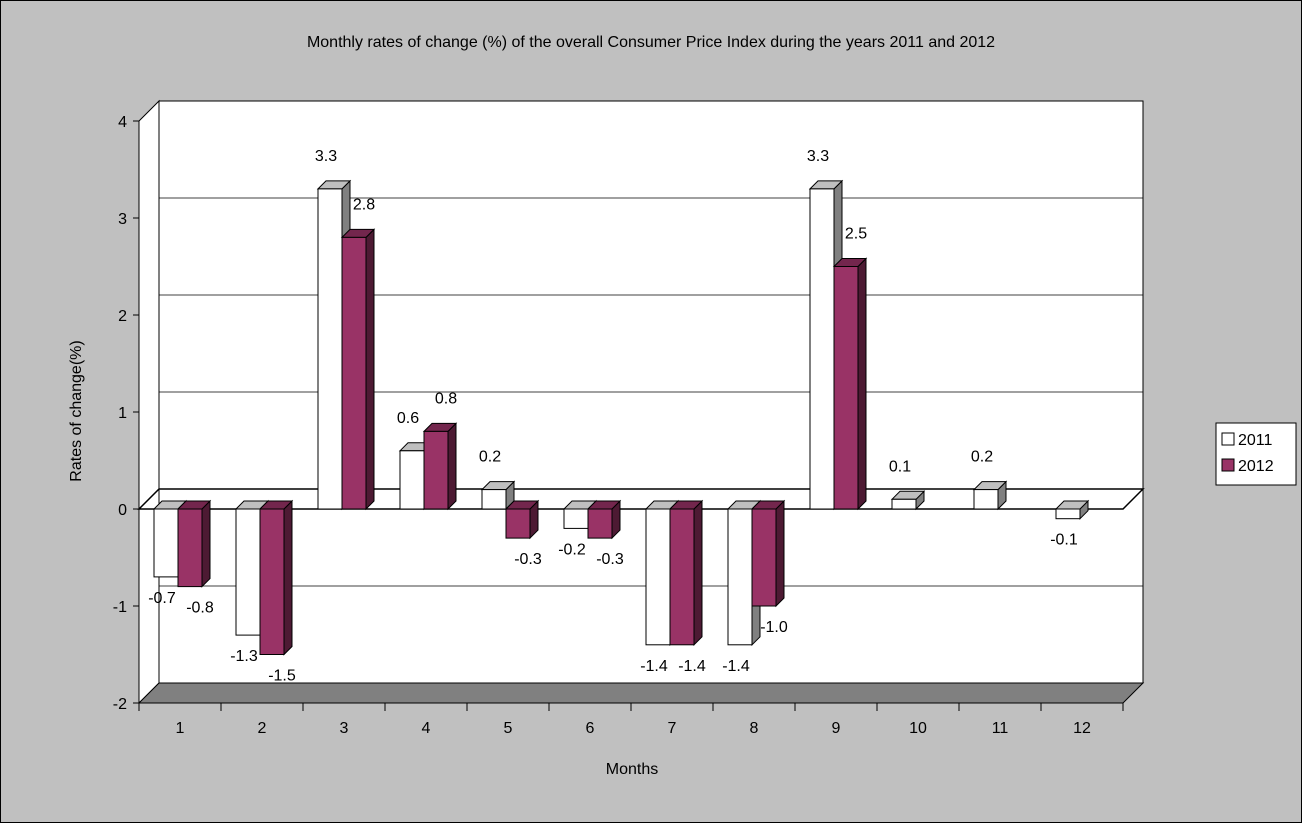  I want to click on x-tick-label: 3, so click(344, 728).